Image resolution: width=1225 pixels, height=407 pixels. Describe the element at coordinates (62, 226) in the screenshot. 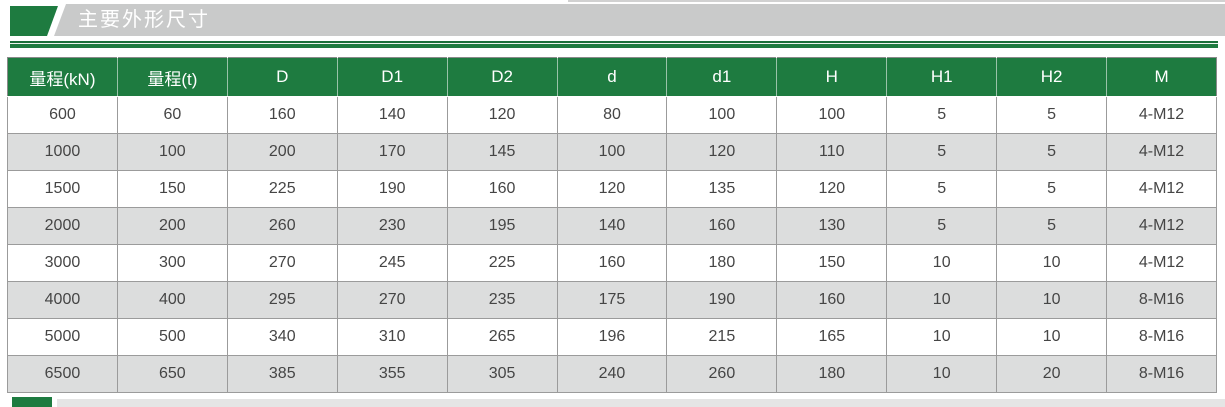

I see `table-cell: 2000` at that location.